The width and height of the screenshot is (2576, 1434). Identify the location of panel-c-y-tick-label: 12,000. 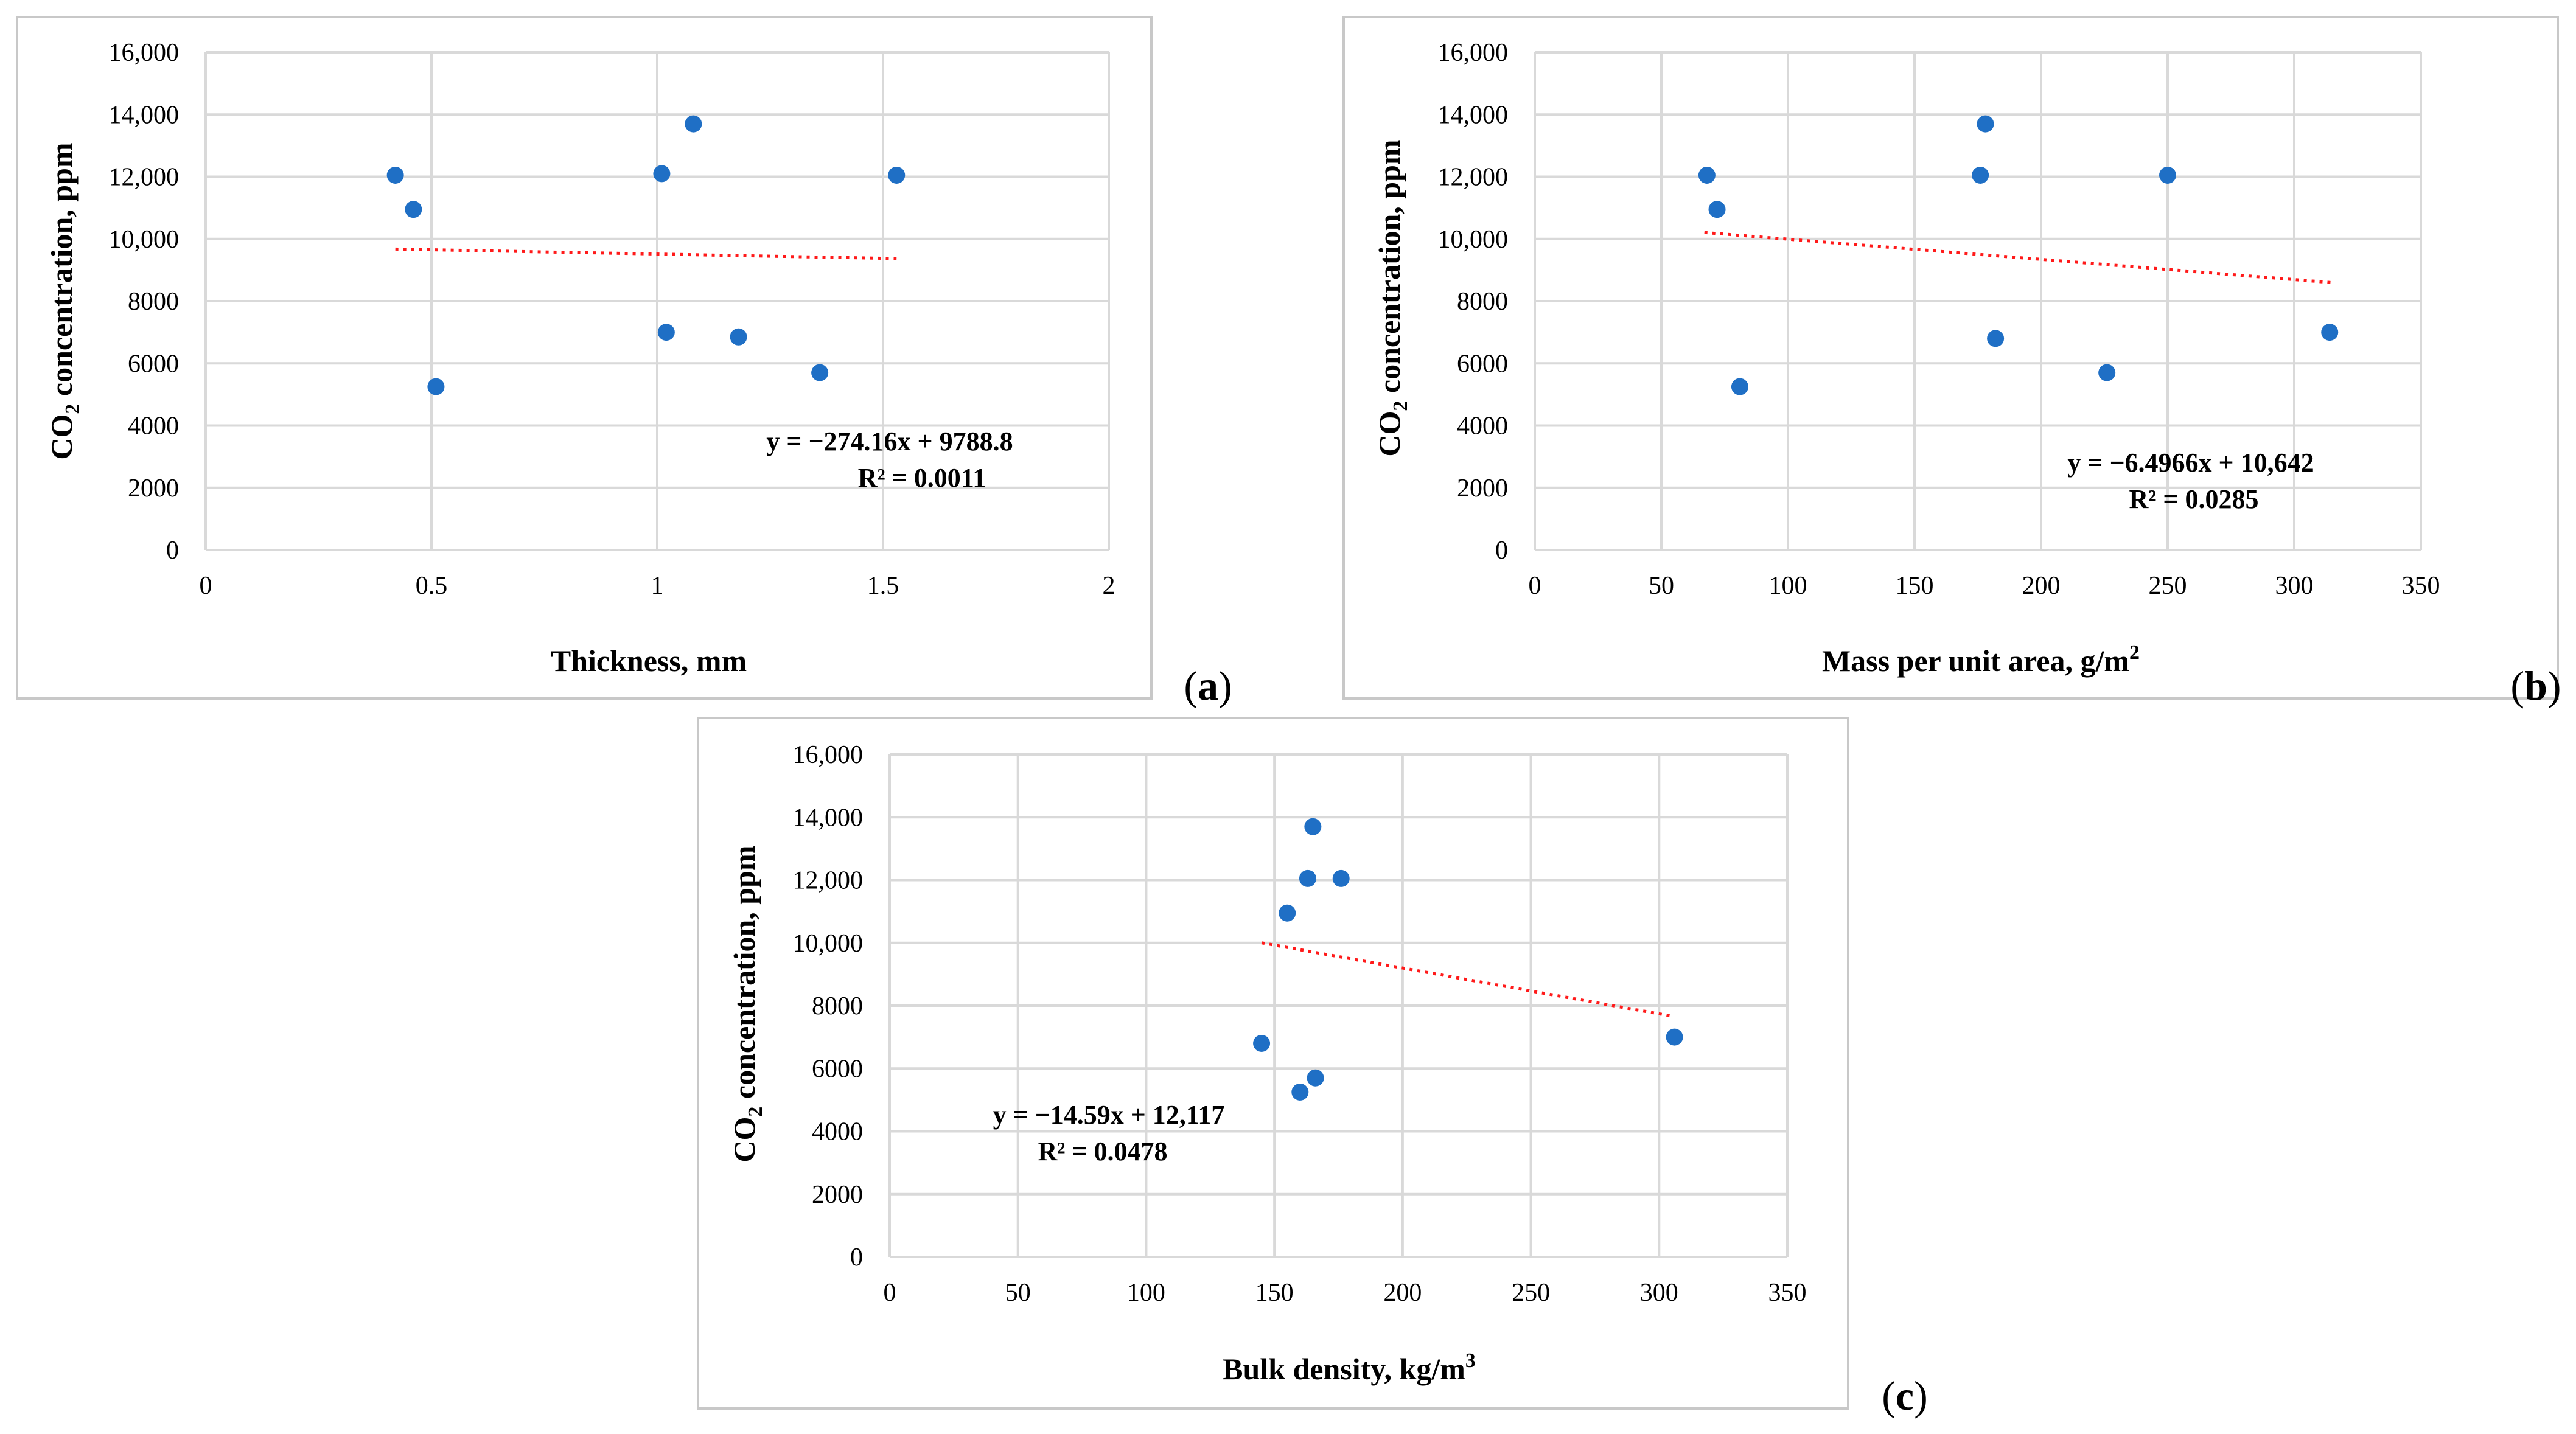
(828, 881).